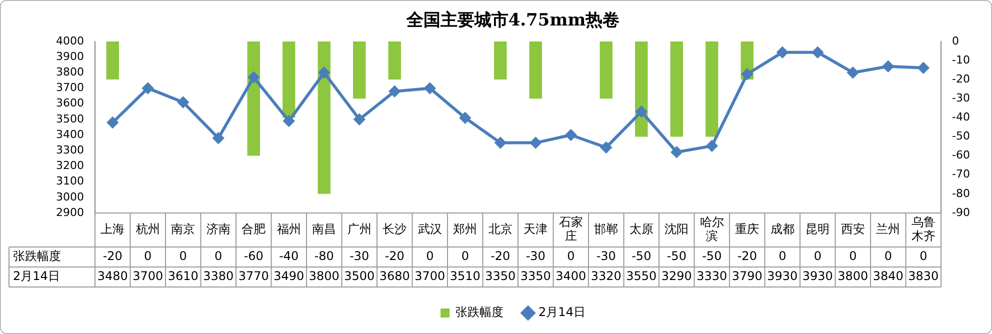 This screenshot has height=334, width=992. Describe the element at coordinates (289, 276) in the screenshot. I see `data-label: 3490` at that location.